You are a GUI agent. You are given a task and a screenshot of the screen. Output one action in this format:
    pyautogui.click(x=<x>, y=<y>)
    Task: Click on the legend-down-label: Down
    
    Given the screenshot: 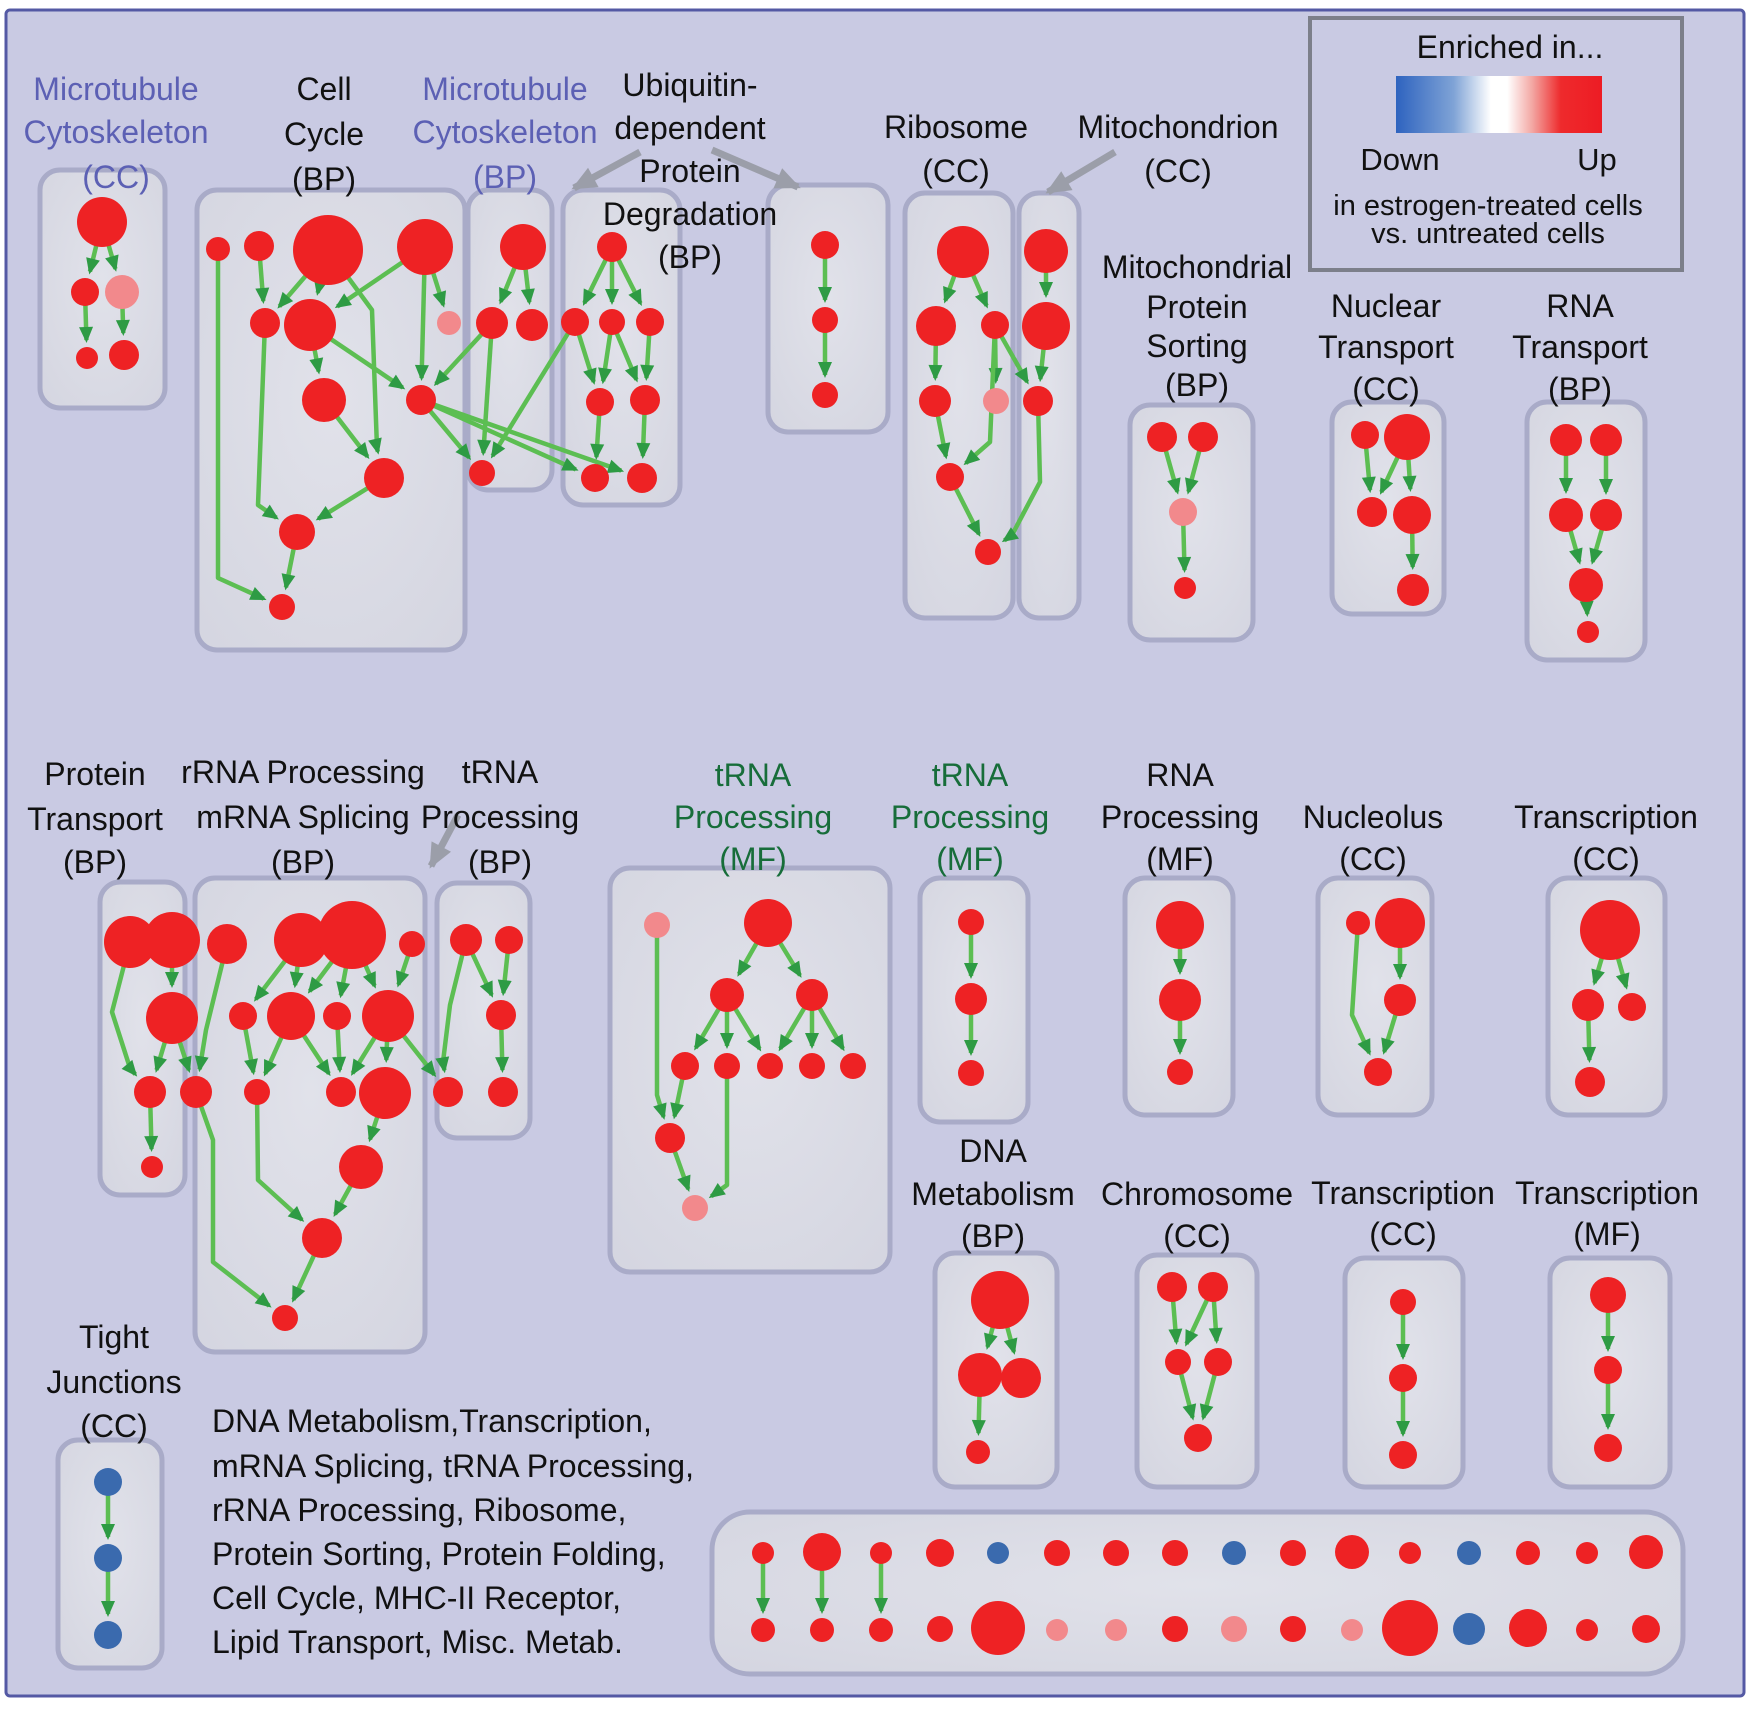 What is the action you would take?
    pyautogui.click(x=1399, y=159)
    